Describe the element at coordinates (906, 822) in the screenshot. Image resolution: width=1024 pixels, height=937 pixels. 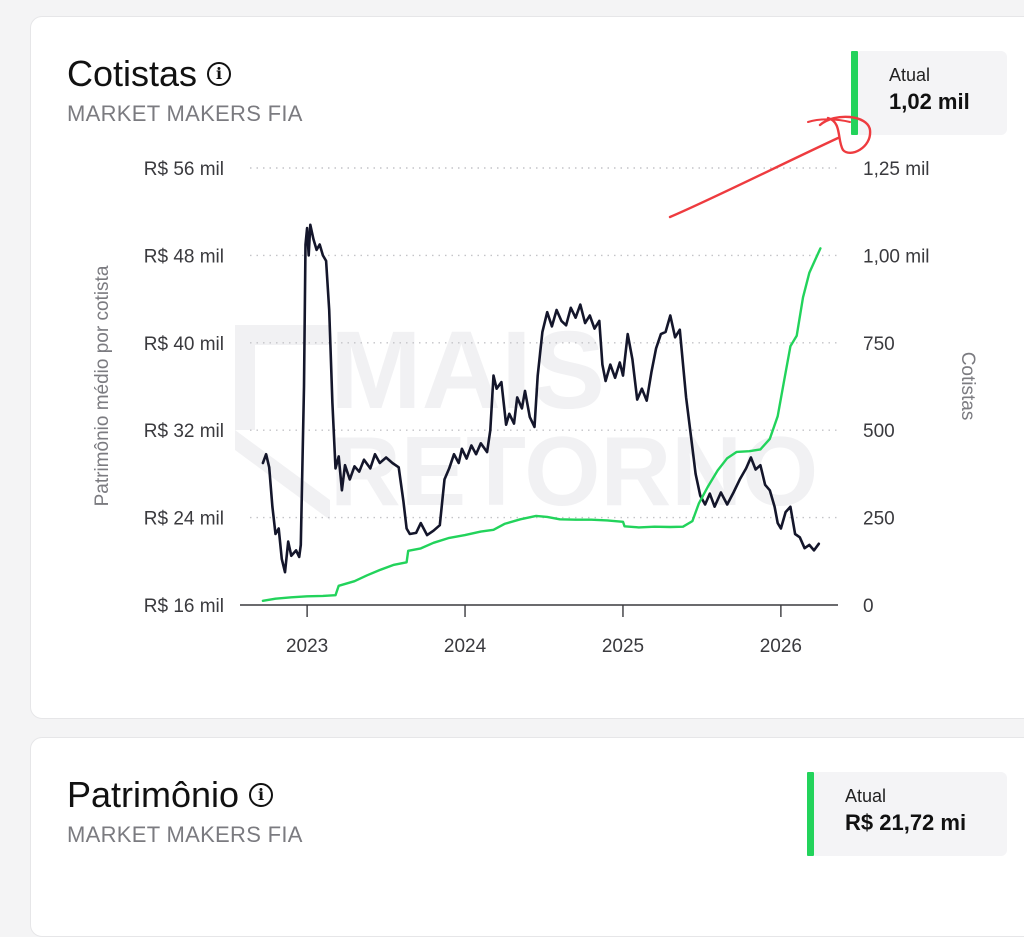
I see `current-value: R$ 21,72 mi` at that location.